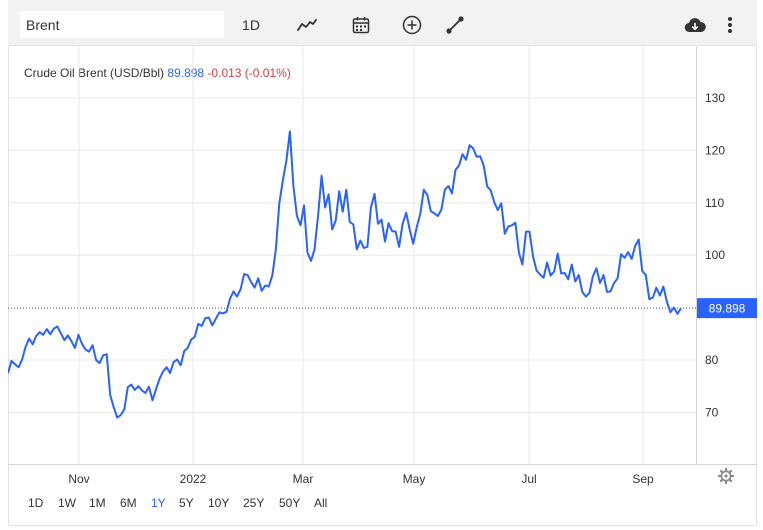 The height and width of the screenshot is (530, 763). I want to click on last-value-label: 89.898, so click(727, 309).